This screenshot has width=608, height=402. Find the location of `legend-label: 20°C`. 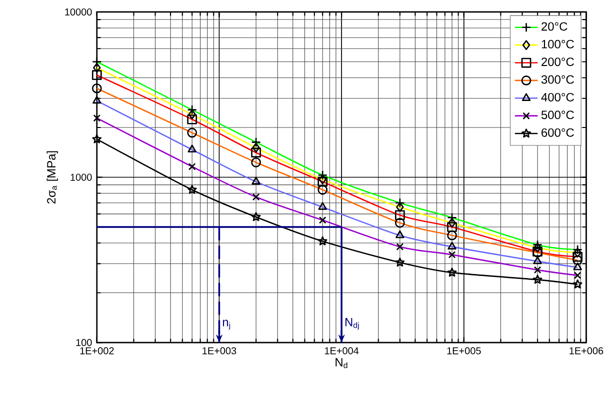

legend-label: 20°C is located at coordinates (555, 26).